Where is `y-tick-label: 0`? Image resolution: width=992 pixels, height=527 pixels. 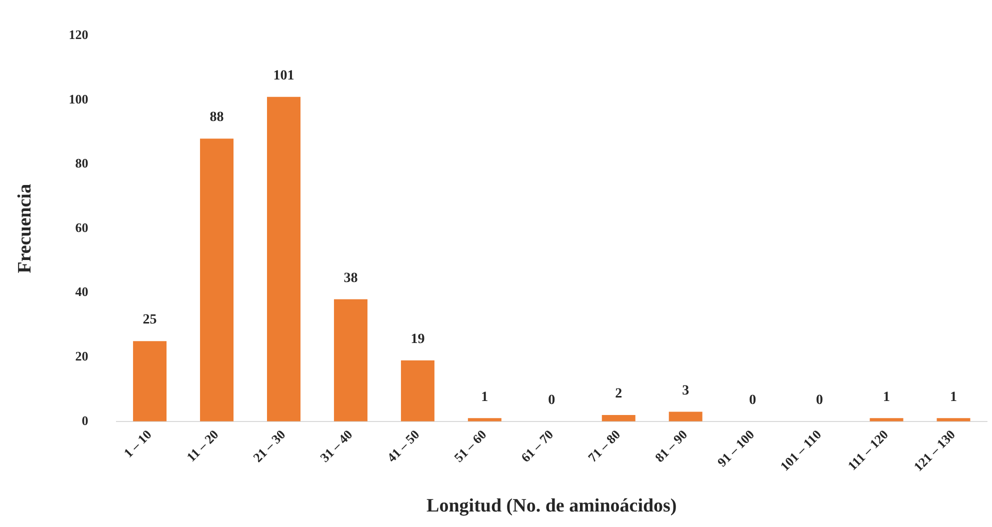 y-tick-label: 0 is located at coordinates (85, 420).